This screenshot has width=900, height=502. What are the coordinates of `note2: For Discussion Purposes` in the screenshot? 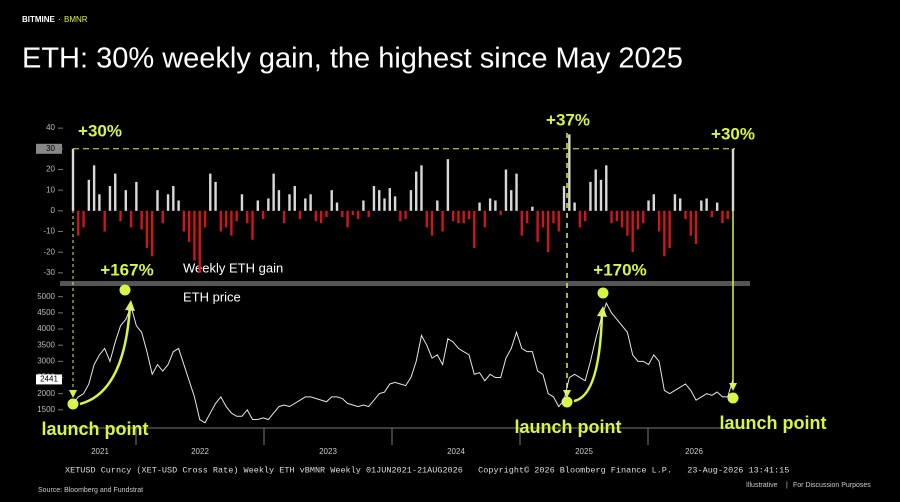 It's located at (832, 485).